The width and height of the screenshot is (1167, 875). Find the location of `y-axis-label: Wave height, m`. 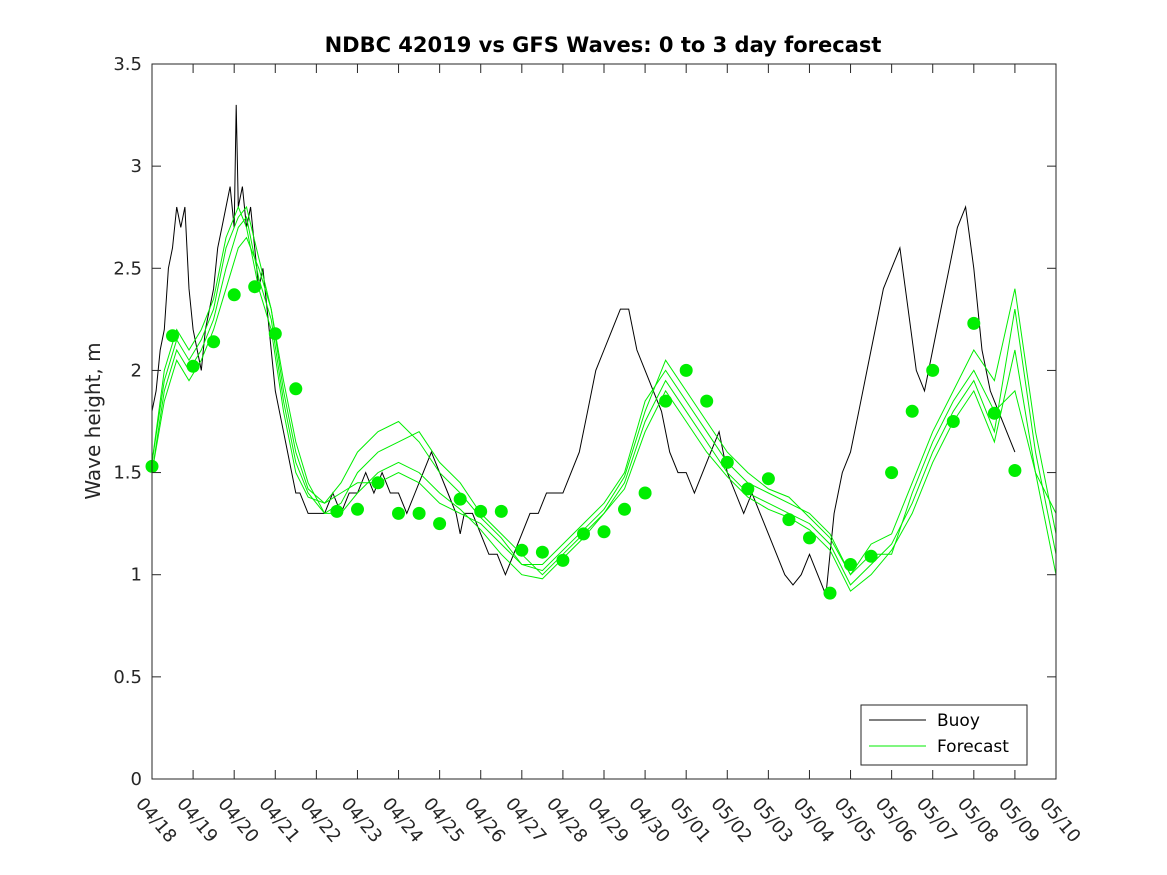

y-axis-label: Wave height, m is located at coordinates (93, 420).